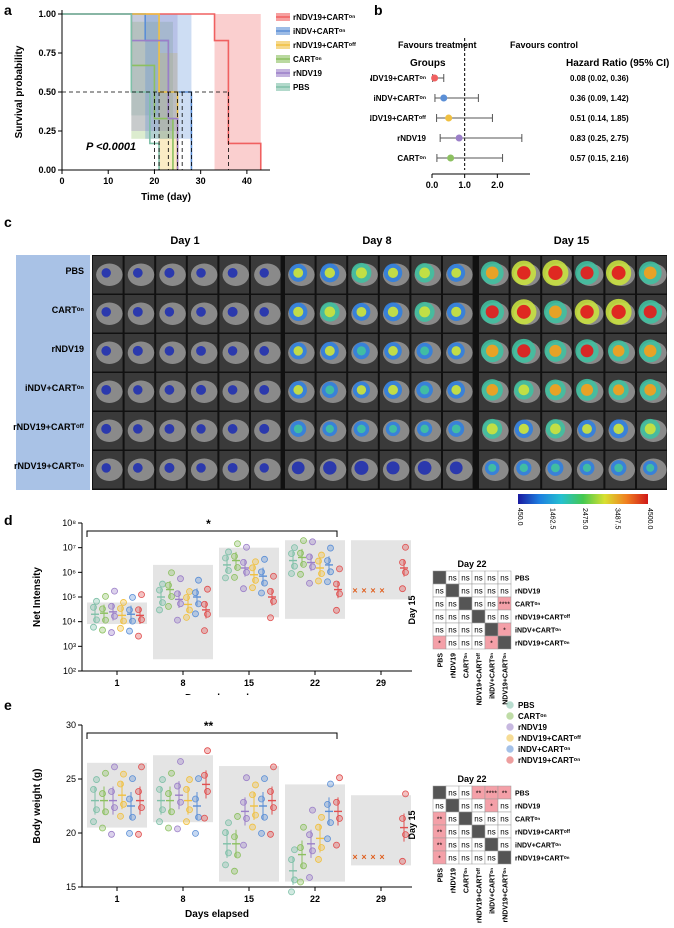 The width and height of the screenshot is (674, 928). What do you see at coordinates (449, 118) in the screenshot?
I see `hr-point` at bounding box center [449, 118].